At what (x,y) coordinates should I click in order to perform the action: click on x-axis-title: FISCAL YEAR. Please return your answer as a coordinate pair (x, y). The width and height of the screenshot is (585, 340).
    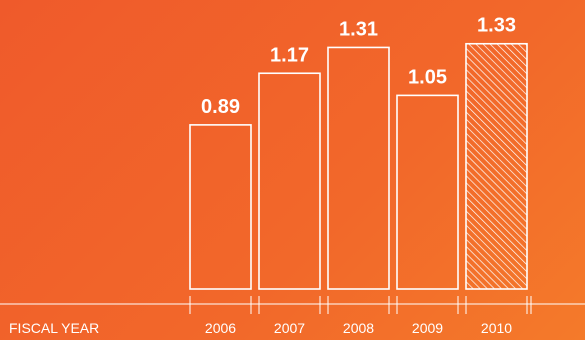
    Looking at the image, I should click on (54, 328).